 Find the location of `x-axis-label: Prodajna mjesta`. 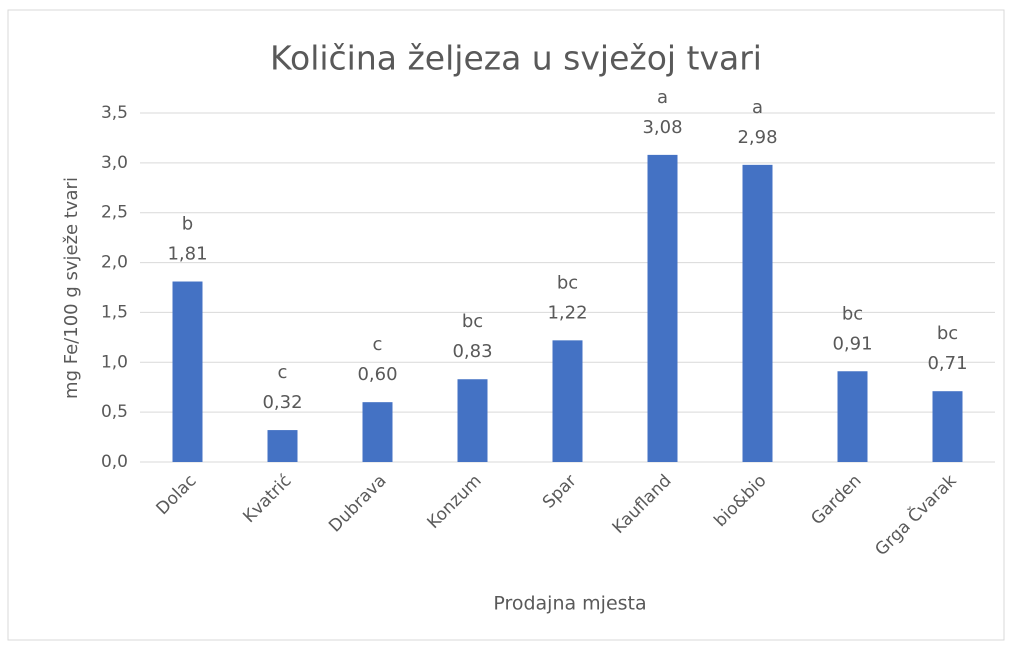

x-axis-label: Prodajna mjesta is located at coordinates (569, 604).